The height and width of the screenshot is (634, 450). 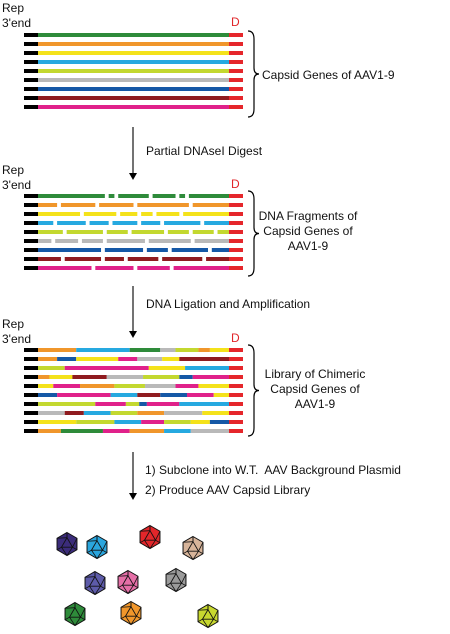 What do you see at coordinates (228, 304) in the screenshot?
I see `step-label-ligation: DNA Ligation and Amplification` at bounding box center [228, 304].